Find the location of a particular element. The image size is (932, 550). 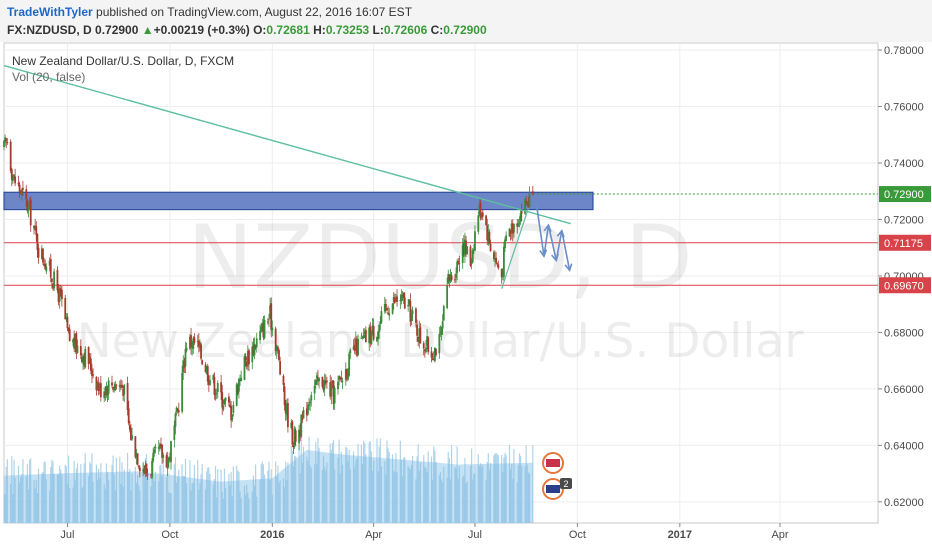

forecast-arrows is located at coordinates (554, 237).